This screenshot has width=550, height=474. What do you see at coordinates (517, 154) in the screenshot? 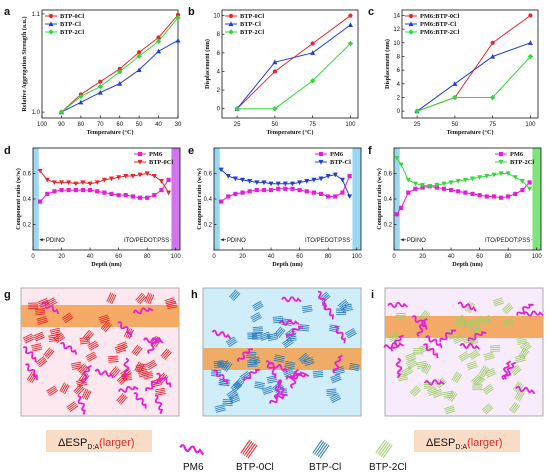
I see `legend-entry-PM6: PM6` at bounding box center [517, 154].